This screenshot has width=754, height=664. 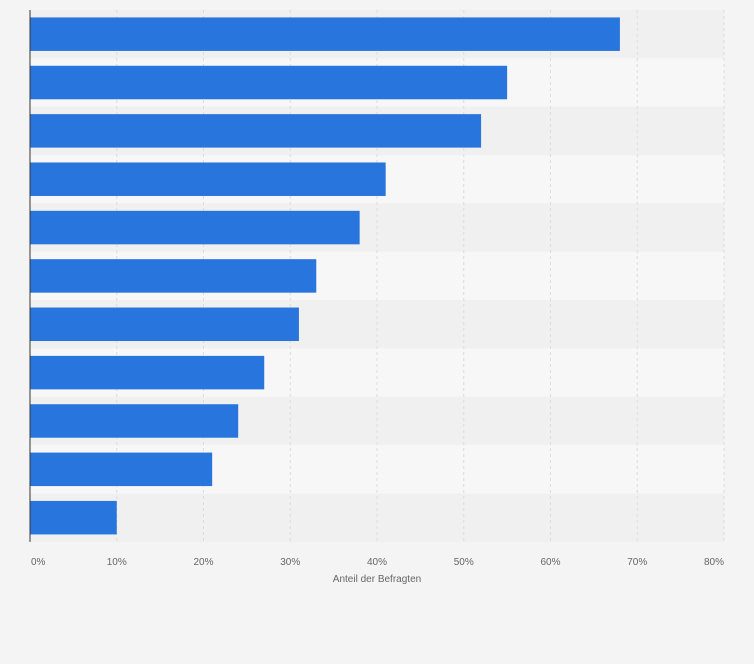 What do you see at coordinates (550, 562) in the screenshot?
I see `x-tick-label: 60%` at bounding box center [550, 562].